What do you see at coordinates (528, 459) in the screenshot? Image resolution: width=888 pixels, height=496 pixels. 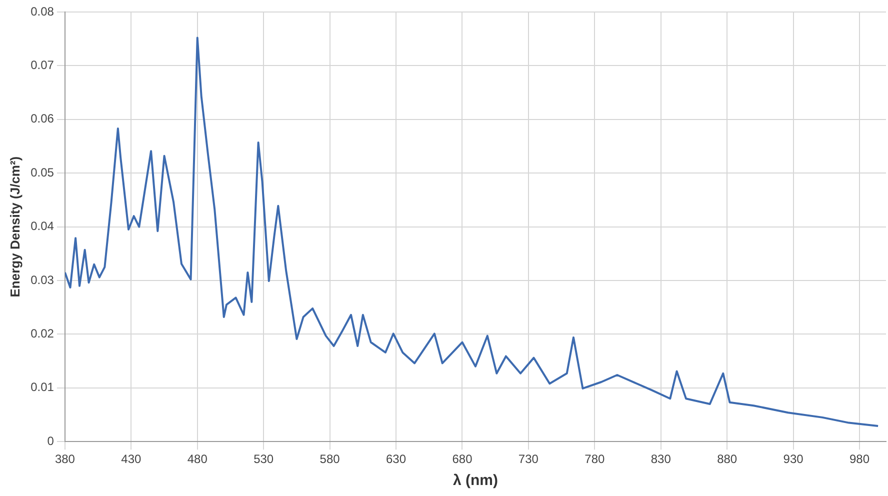 I see `x-tick-label: 730` at bounding box center [528, 459].